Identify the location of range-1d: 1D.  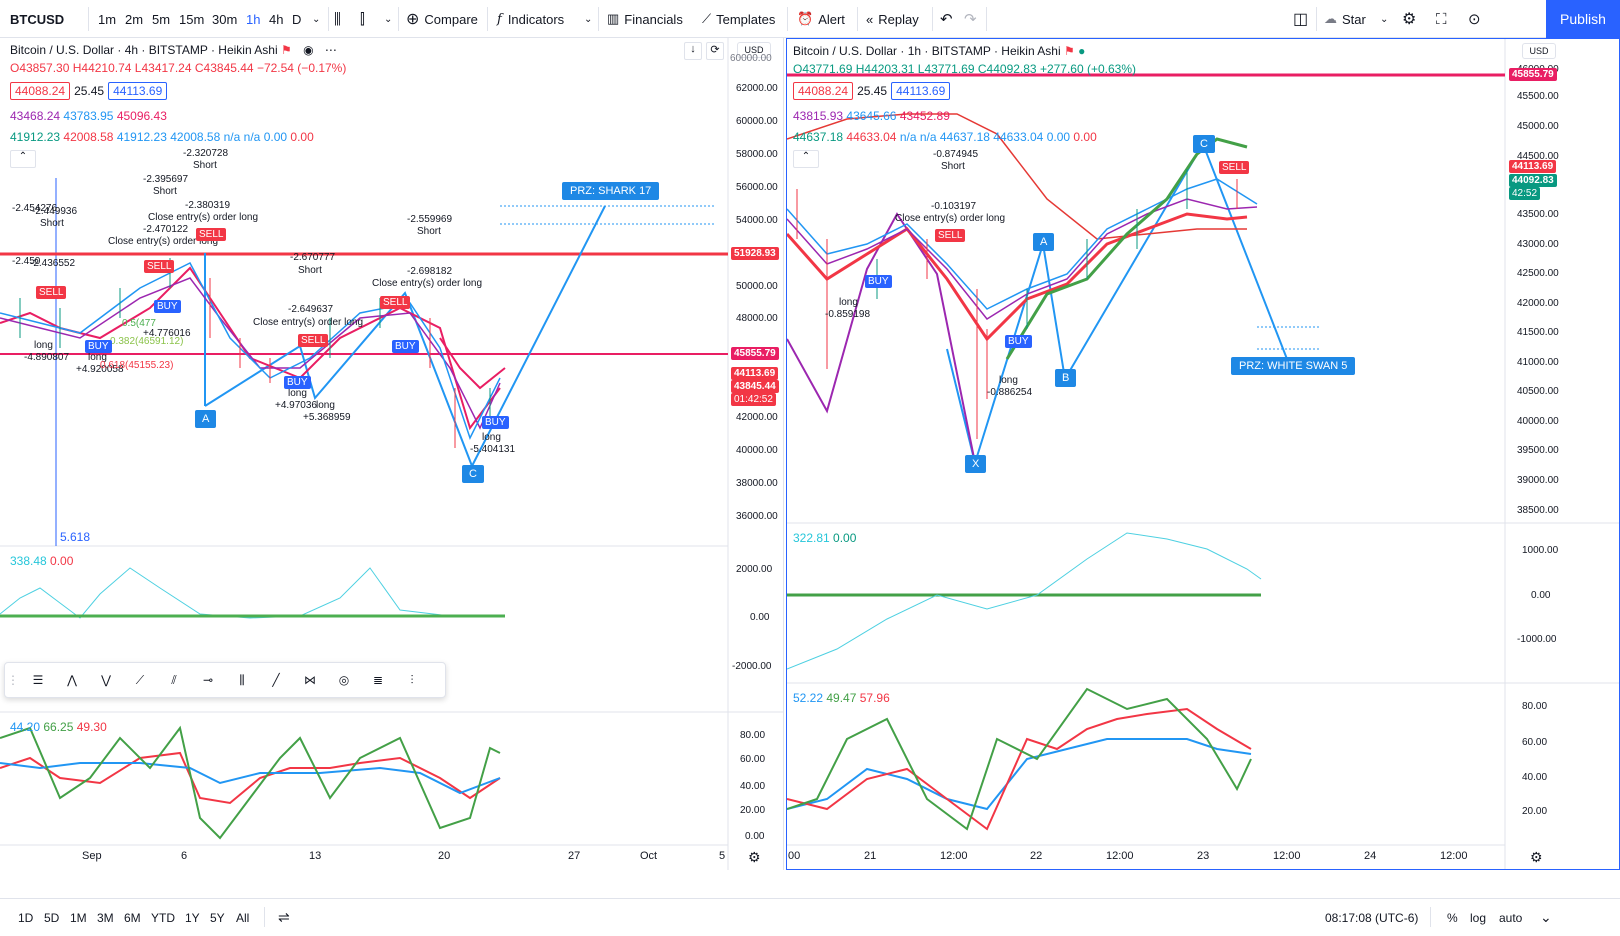
(26, 917).